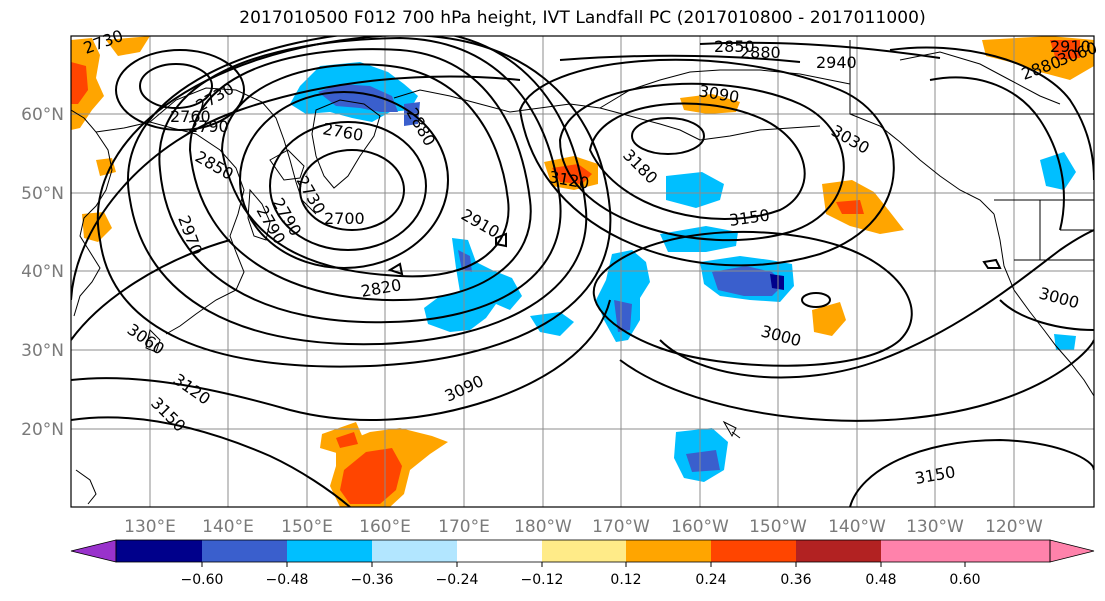 The width and height of the screenshot is (1105, 601). What do you see at coordinates (307, 527) in the screenshot?
I see `lon-tick-label: 150°E` at bounding box center [307, 527].